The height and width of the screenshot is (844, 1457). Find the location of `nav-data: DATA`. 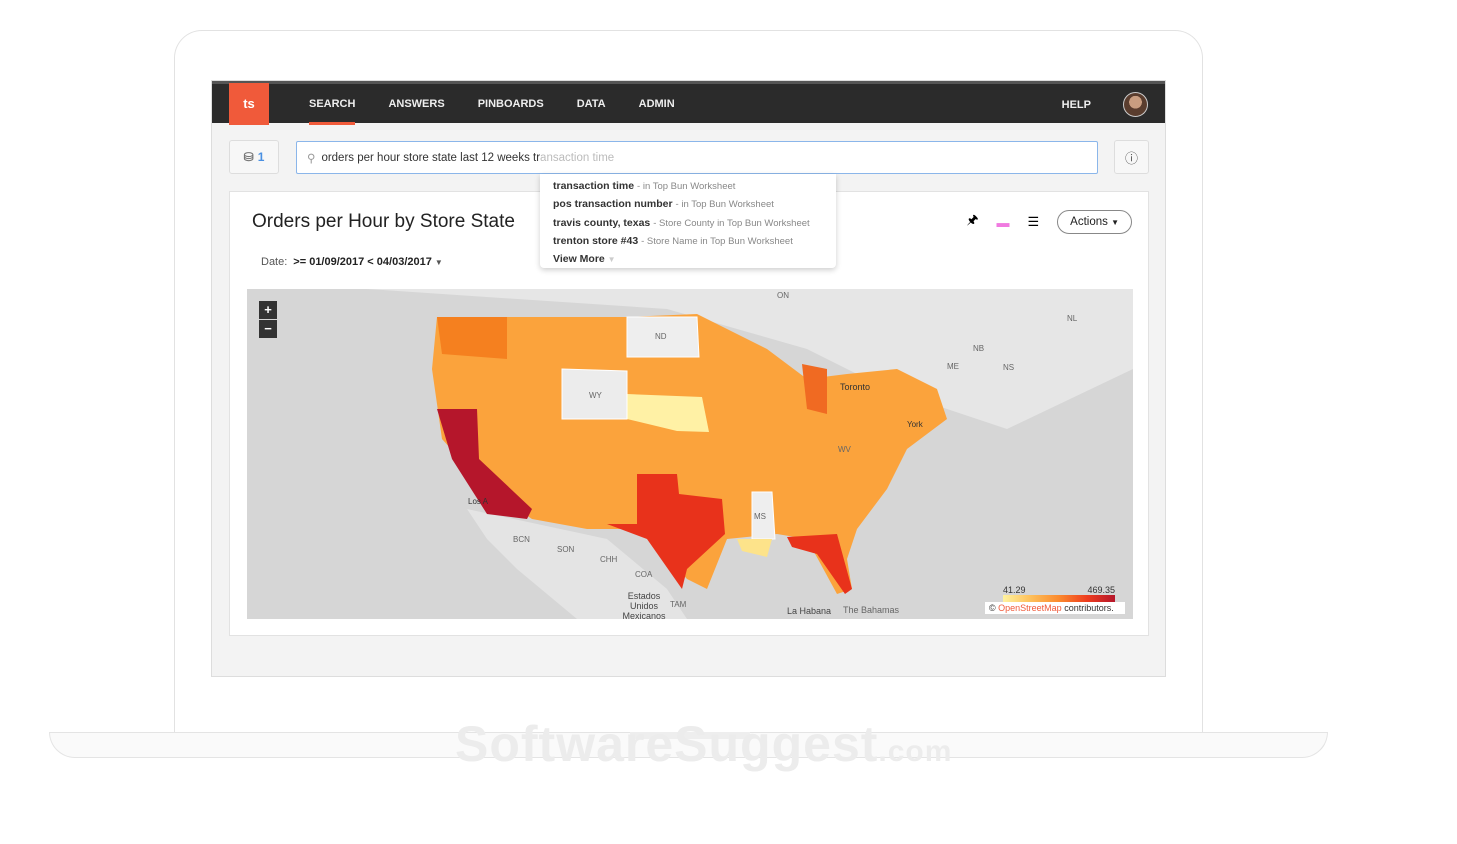

nav-data: DATA is located at coordinates (591, 103).